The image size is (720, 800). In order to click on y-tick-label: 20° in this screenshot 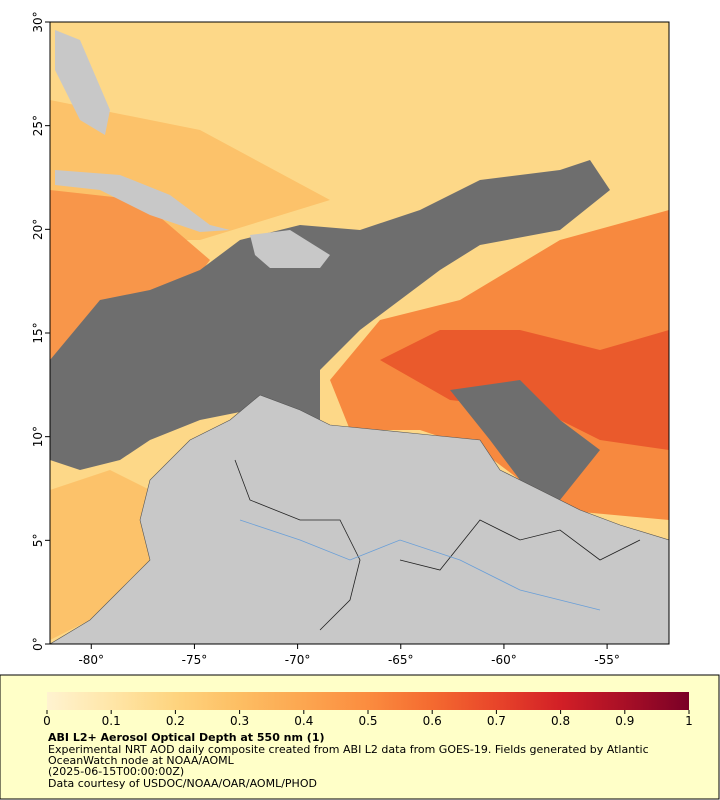, I will do `click(38, 229)`.